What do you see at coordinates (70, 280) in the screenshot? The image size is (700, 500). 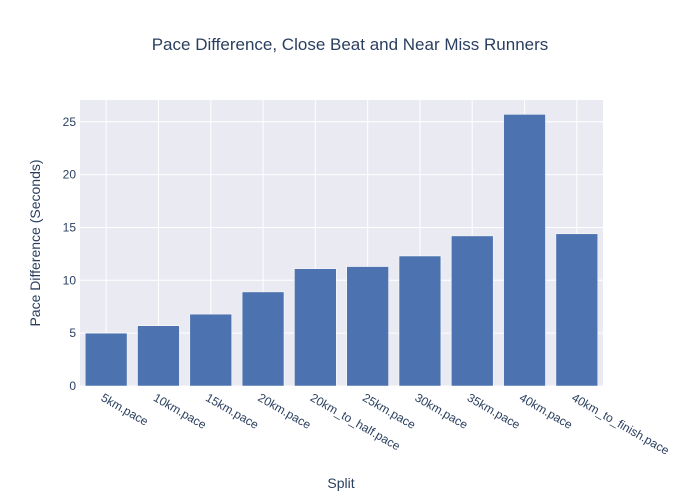 I see `y-tick-label: 10` at bounding box center [70, 280].